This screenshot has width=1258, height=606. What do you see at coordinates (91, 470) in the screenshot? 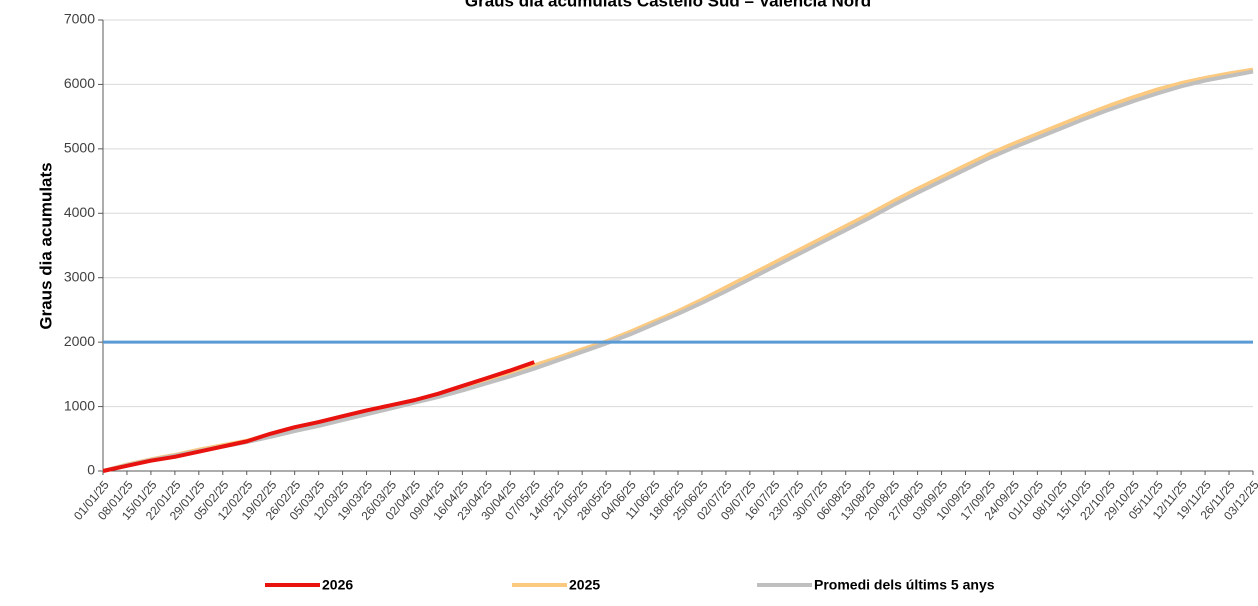
I see `y-tick-label: 0` at bounding box center [91, 470].